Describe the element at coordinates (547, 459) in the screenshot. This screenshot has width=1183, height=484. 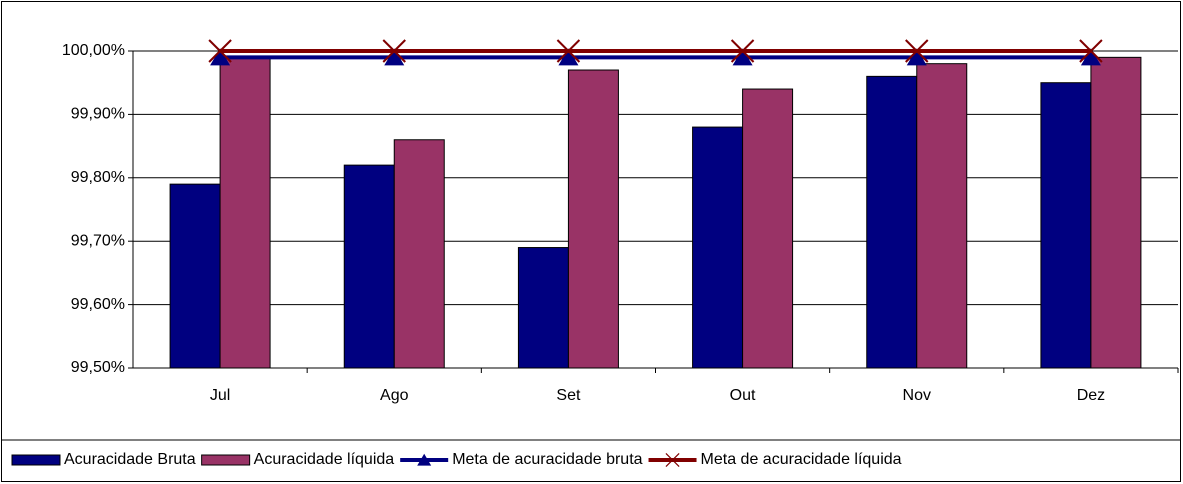
I see `legend-label: Meta de acuracidade bruta` at that location.